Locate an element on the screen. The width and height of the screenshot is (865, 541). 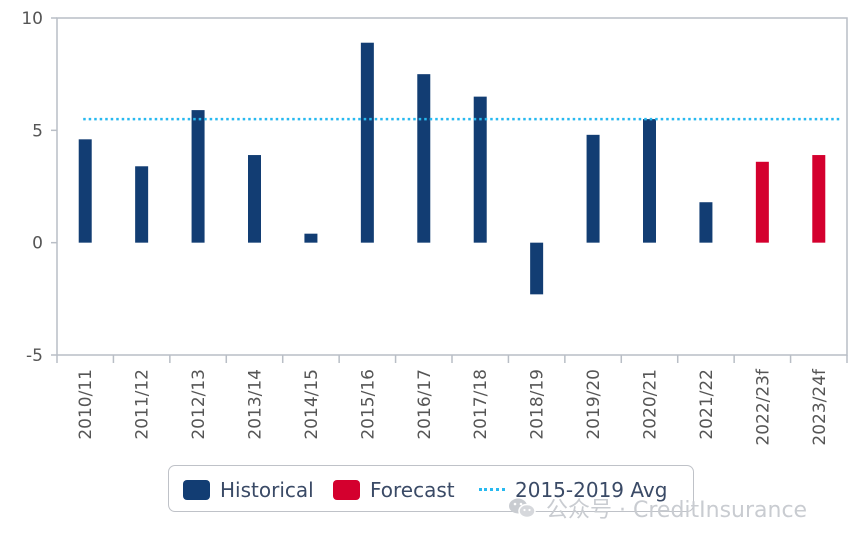
x-tick-label: 2014/15 is located at coordinates (312, 404).